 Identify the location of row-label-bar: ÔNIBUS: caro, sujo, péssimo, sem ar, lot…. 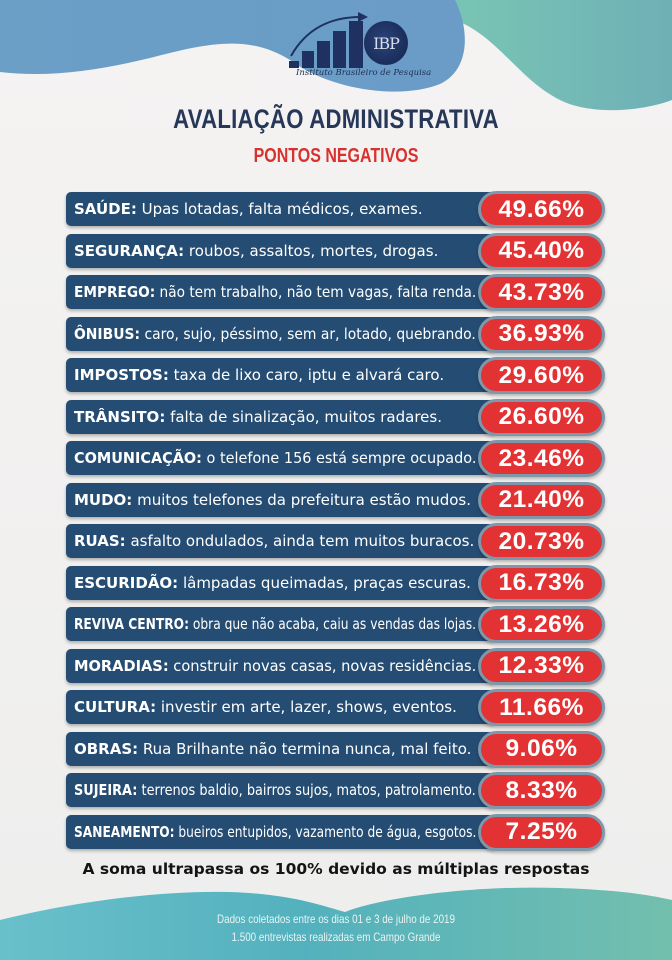
(280, 333).